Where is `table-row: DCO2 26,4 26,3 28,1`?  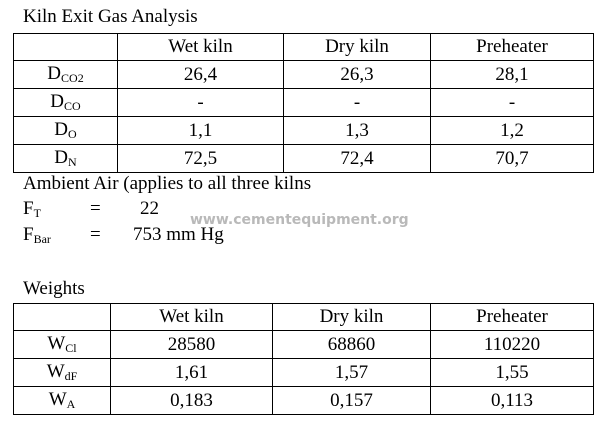 table-row: DCO2 26,4 26,3 28,1 is located at coordinates (303, 74).